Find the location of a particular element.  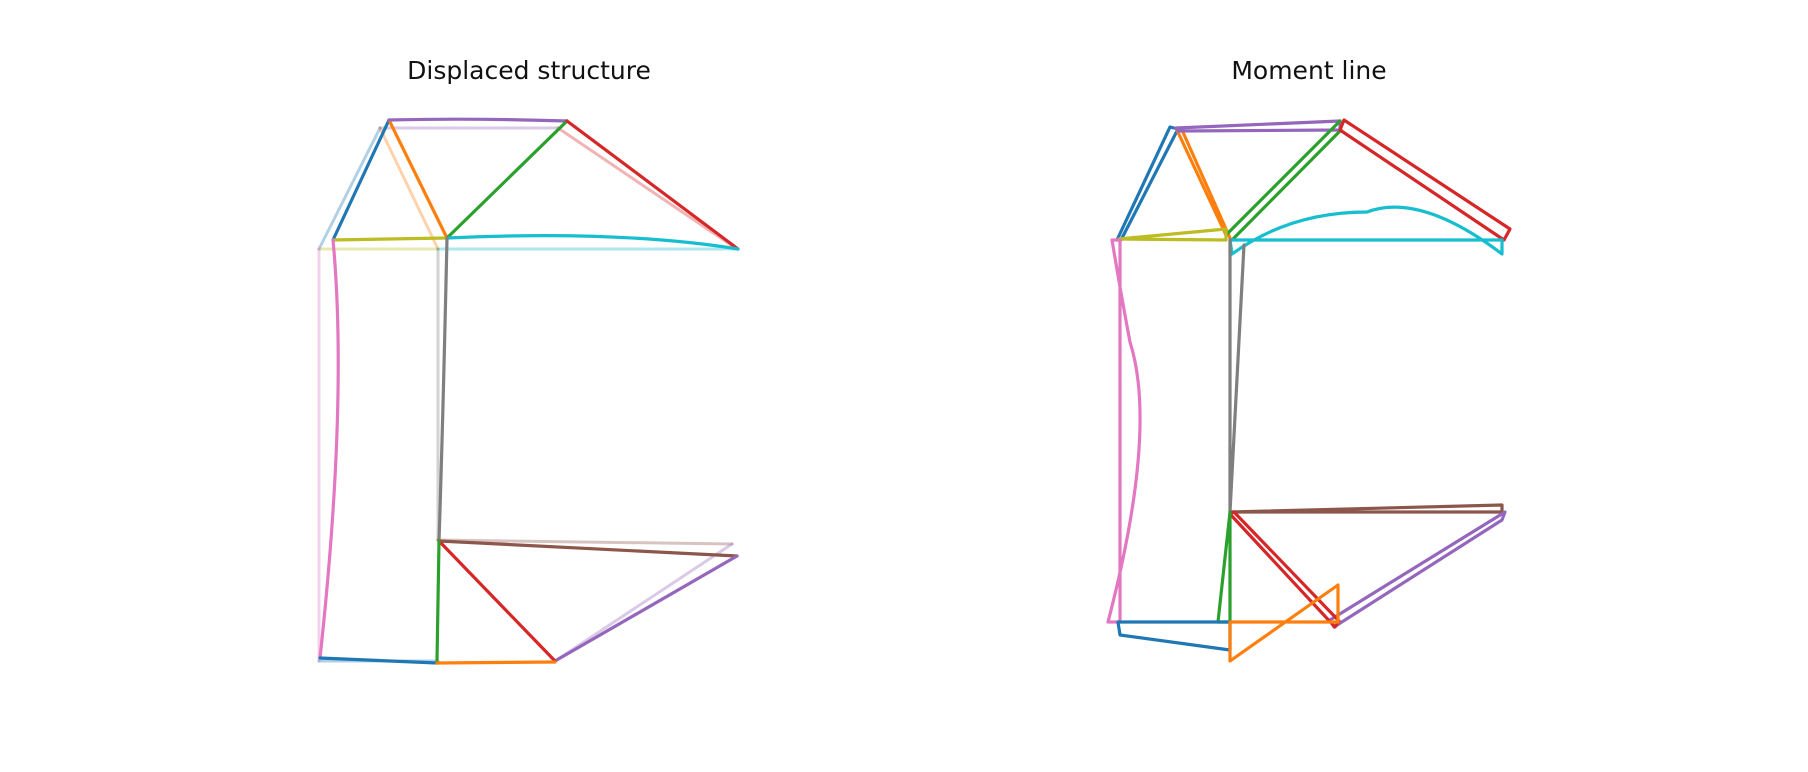

panel-title-moment: Moment line is located at coordinates (1308, 70).